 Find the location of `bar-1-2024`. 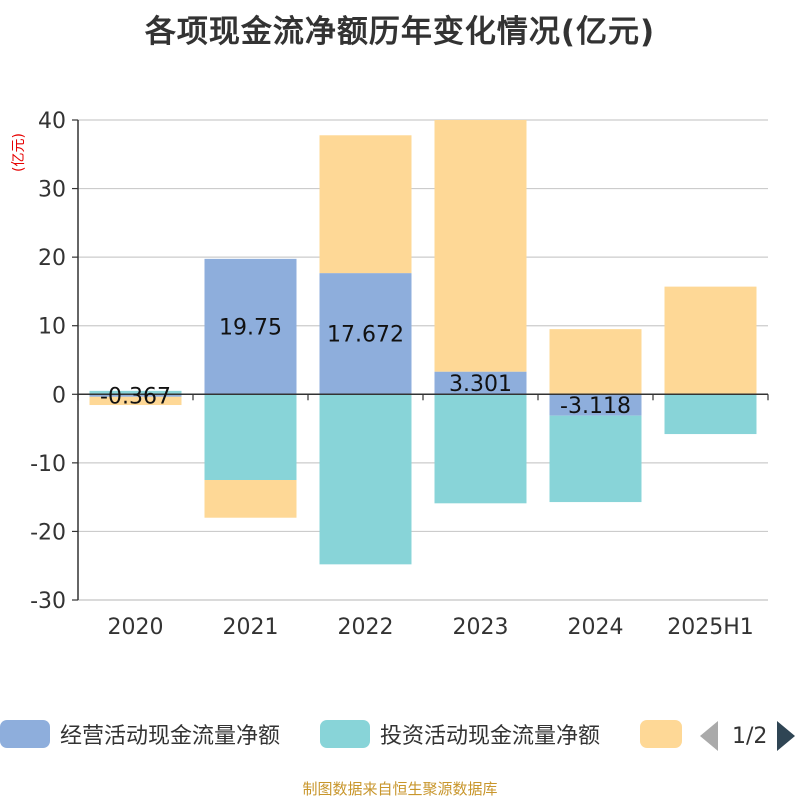

bar-1-2024 is located at coordinates (595, 405).